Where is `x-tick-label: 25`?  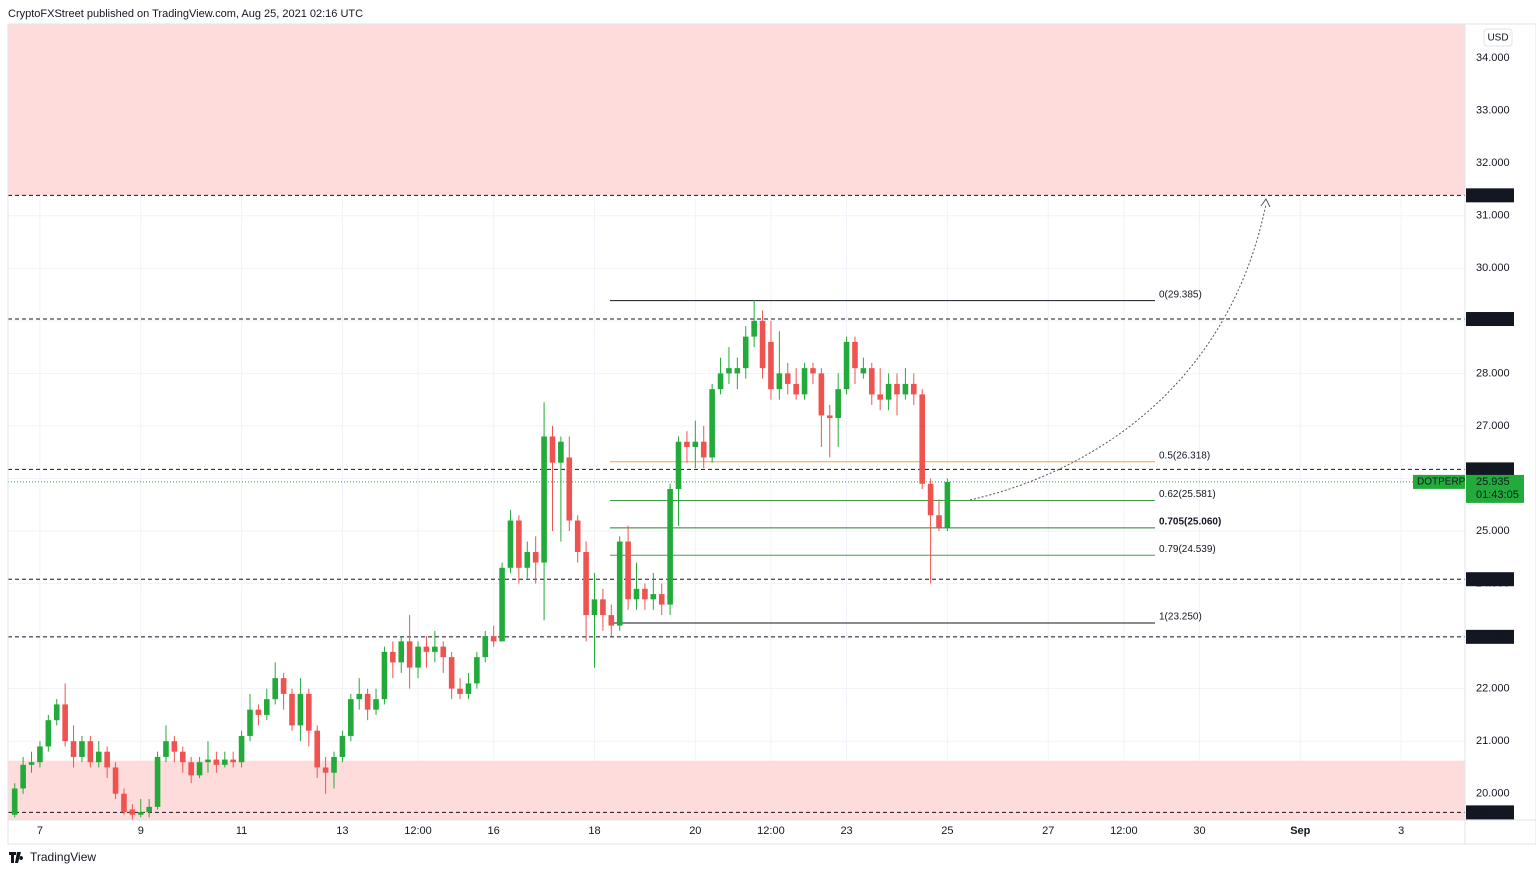
x-tick-label: 25 is located at coordinates (947, 831).